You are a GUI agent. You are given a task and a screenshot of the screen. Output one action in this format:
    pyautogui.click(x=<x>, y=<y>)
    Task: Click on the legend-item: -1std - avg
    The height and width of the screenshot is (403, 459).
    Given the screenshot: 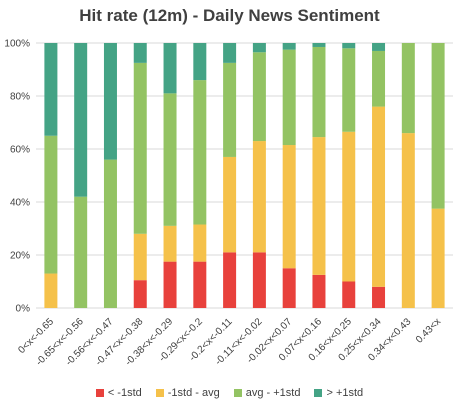 What is the action you would take?
    pyautogui.click(x=187, y=393)
    